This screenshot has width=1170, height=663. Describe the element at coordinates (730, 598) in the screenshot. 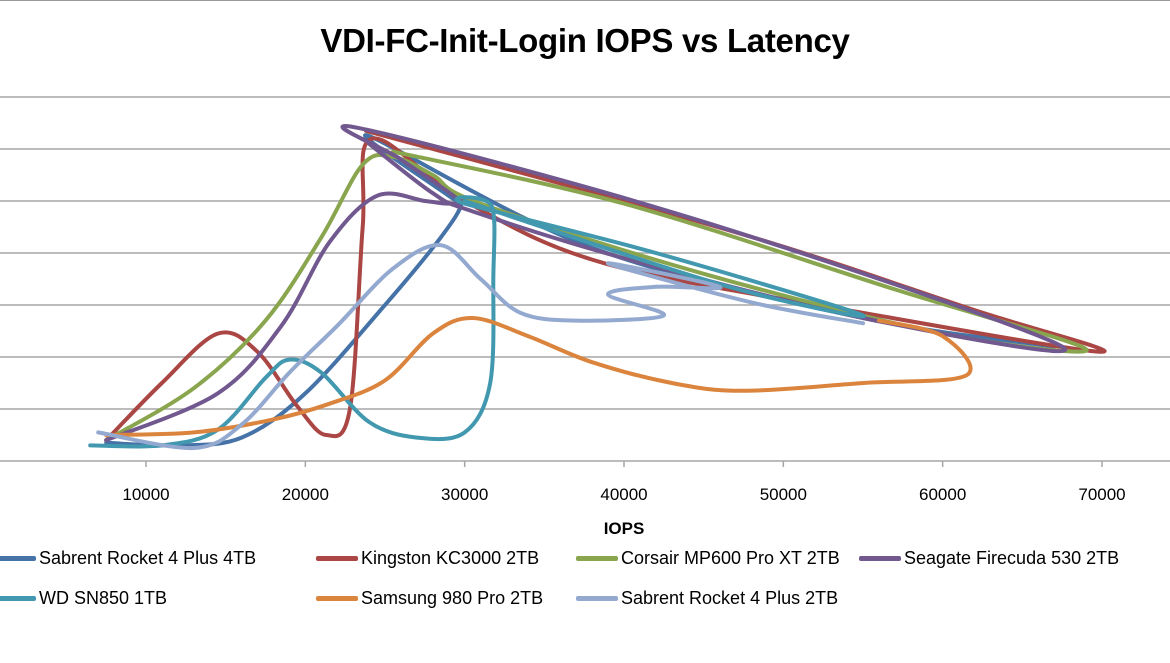

I see `legend-label: Sabrent Rocket 4 Plus 2TB` at that location.